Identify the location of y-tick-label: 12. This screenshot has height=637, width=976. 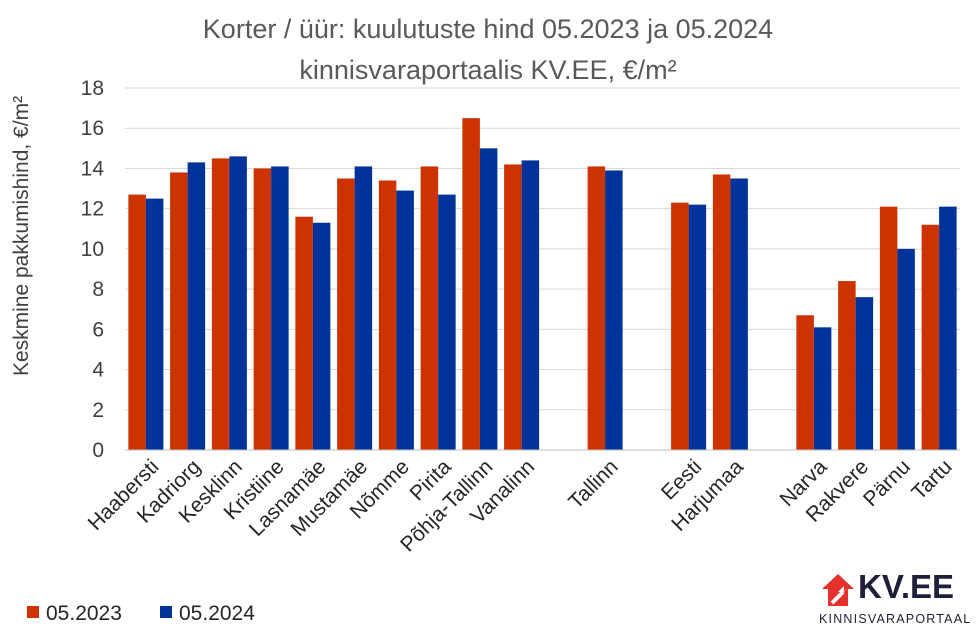
(92, 209).